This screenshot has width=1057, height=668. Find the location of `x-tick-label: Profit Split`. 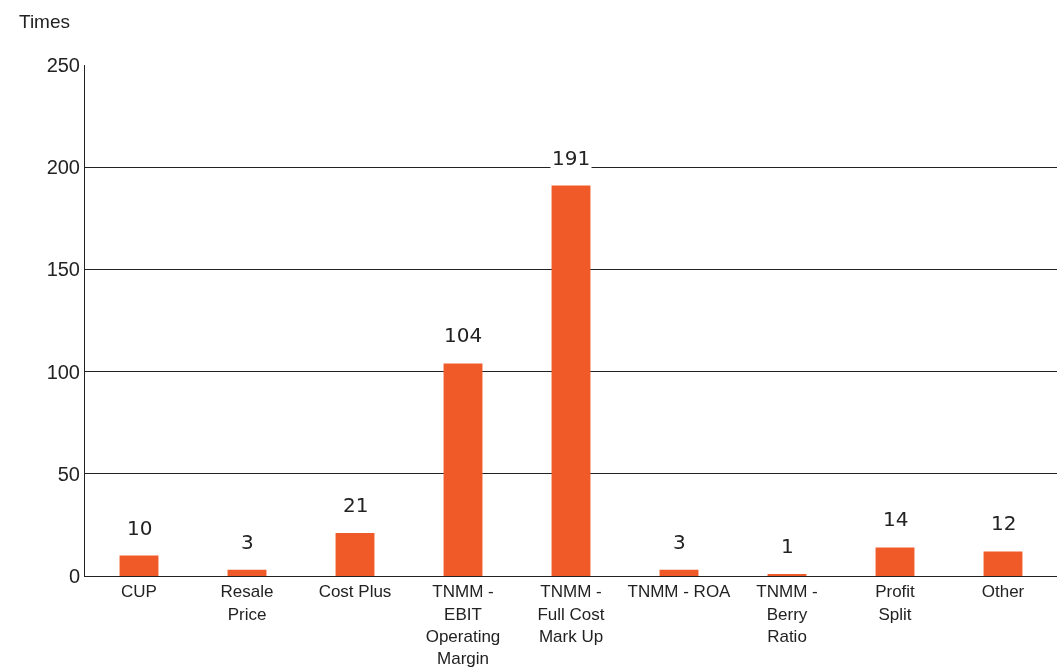

x-tick-label: Profit Split is located at coordinates (895, 603).